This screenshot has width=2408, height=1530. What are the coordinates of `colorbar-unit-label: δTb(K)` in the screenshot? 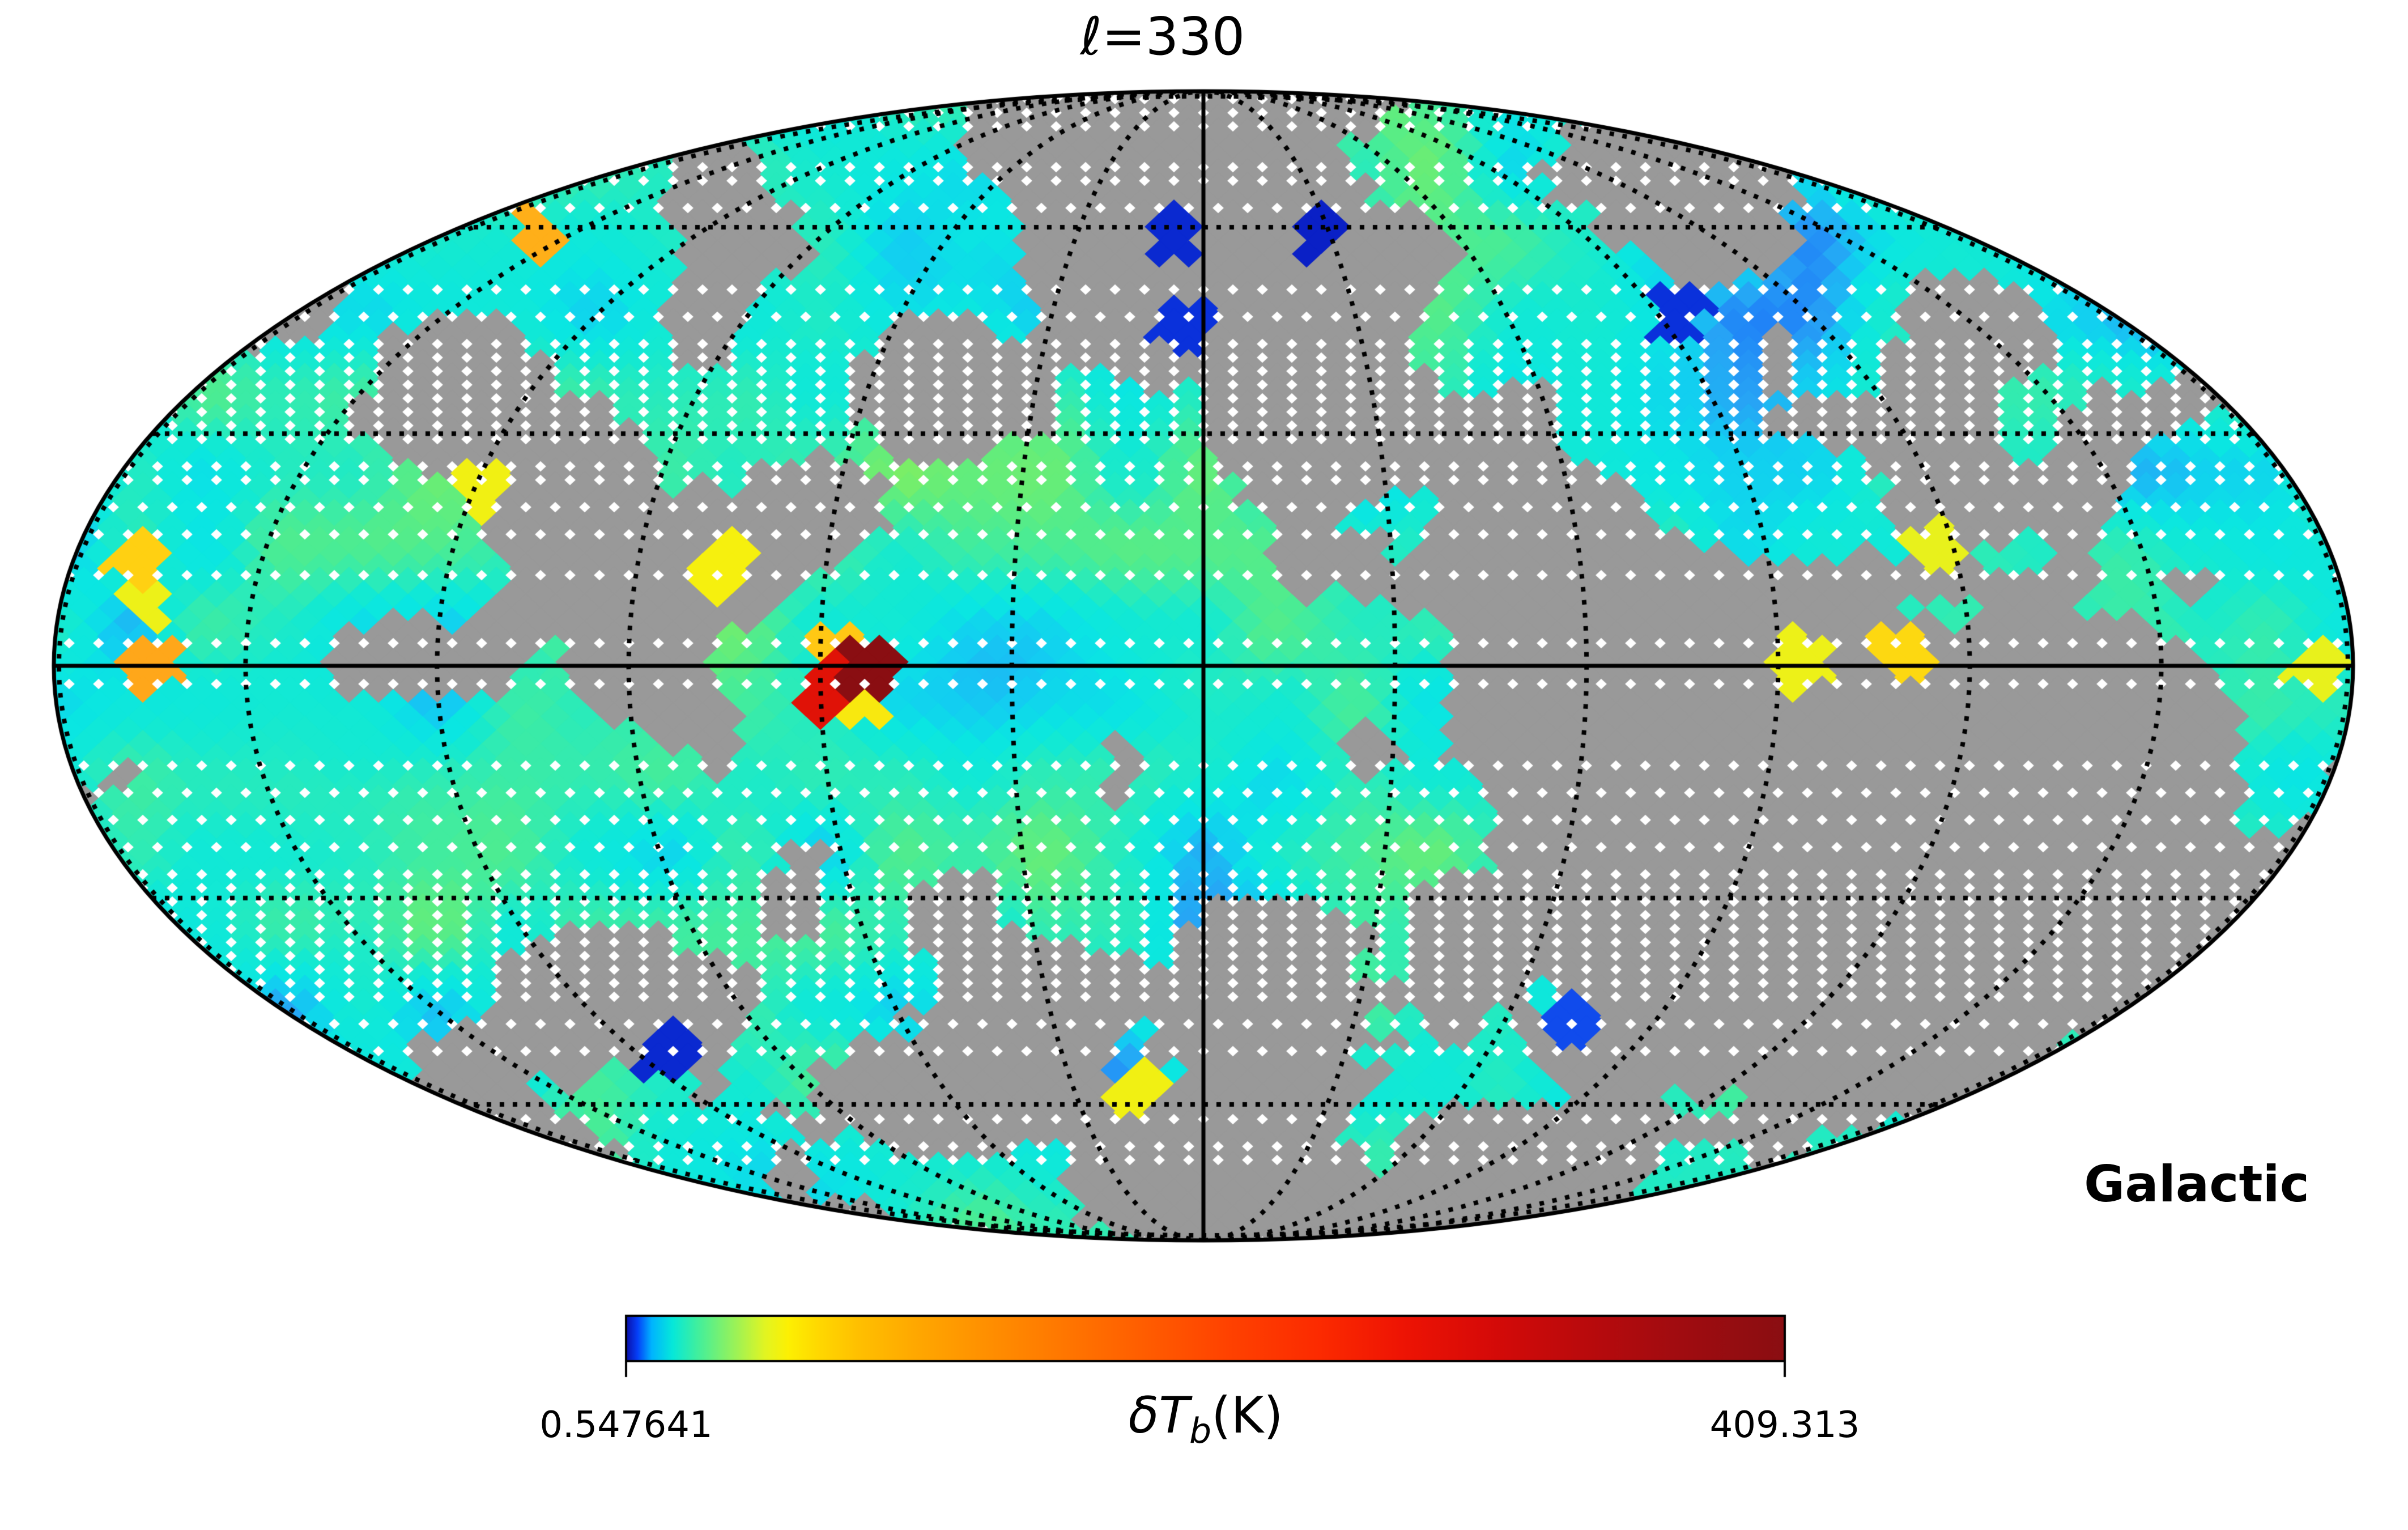 It's located at (1205, 1419).